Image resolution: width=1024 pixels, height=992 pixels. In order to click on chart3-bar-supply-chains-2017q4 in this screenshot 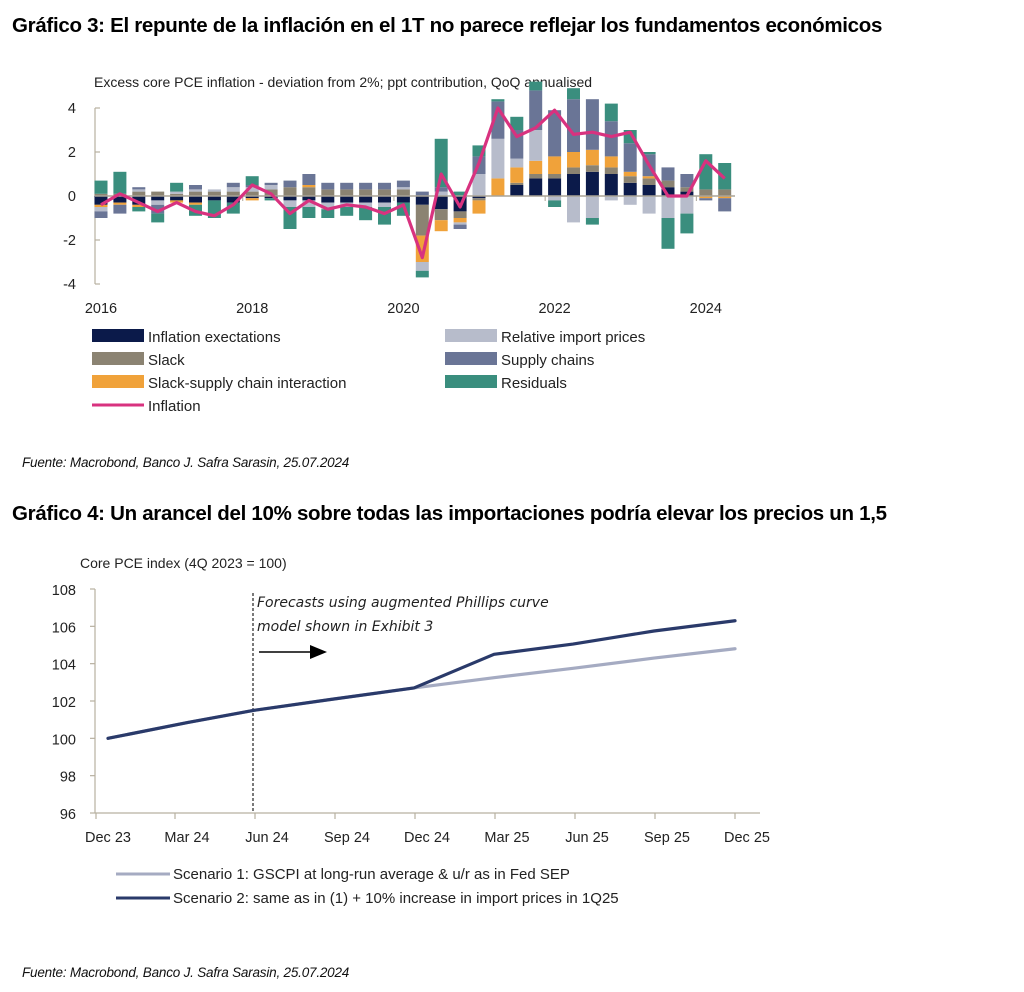, I will do `click(233, 185)`.